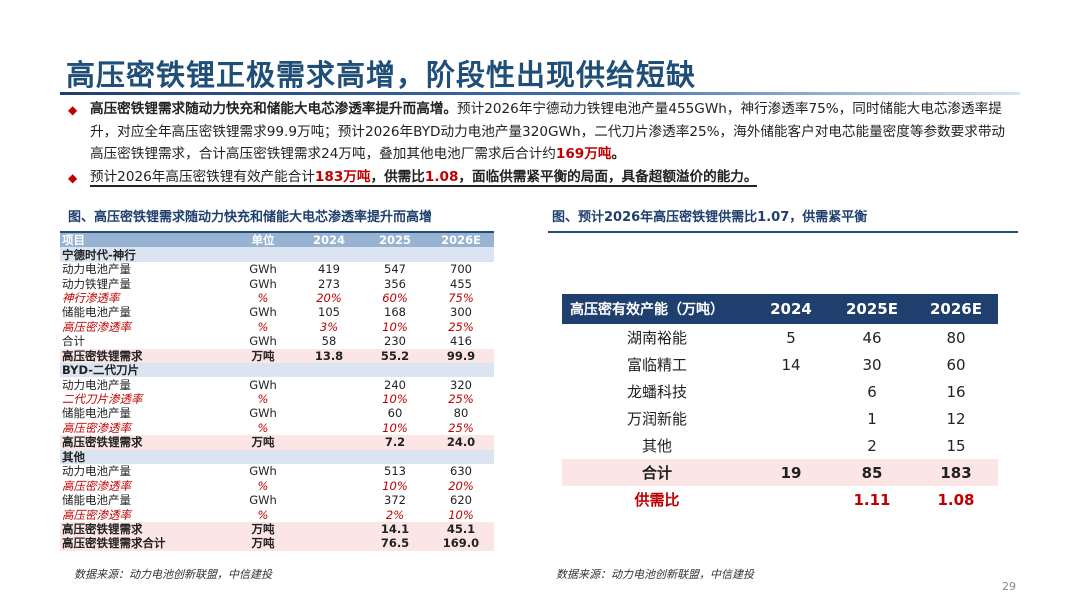  I want to click on table-cell: 58, so click(329, 341).